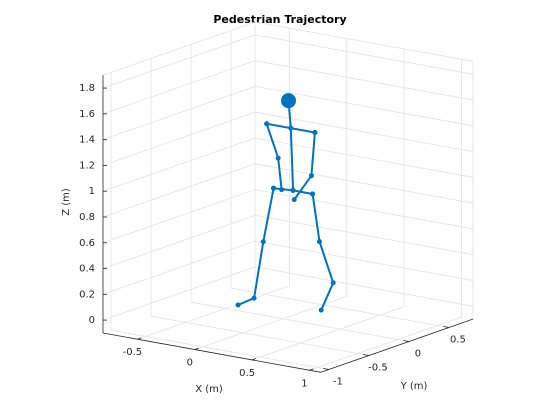 This screenshot has width=560, height=420. What do you see at coordinates (190, 363) in the screenshot?
I see `x-tick-label: 0` at bounding box center [190, 363].